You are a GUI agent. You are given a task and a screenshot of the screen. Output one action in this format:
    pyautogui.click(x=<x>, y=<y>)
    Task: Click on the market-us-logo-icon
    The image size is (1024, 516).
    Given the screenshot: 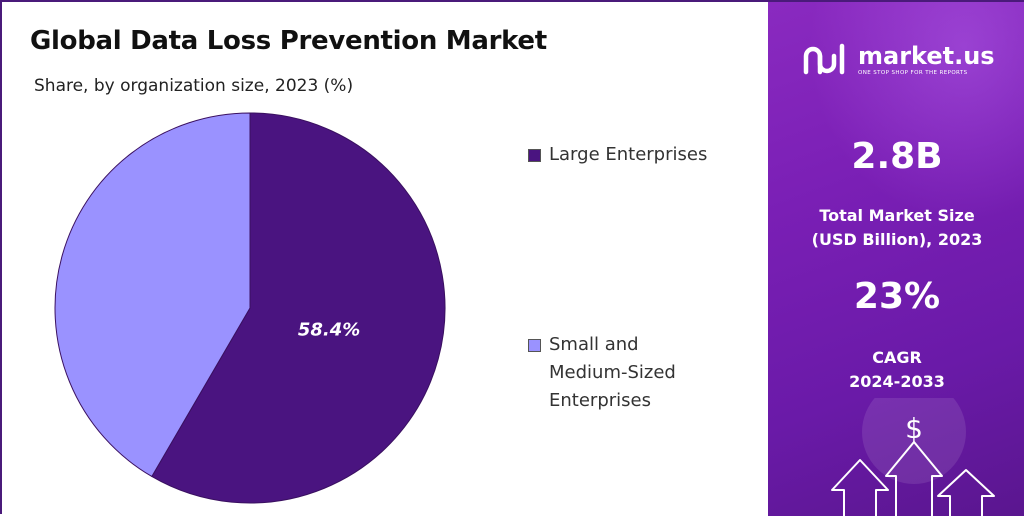 What is the action you would take?
    pyautogui.click(x=824, y=59)
    